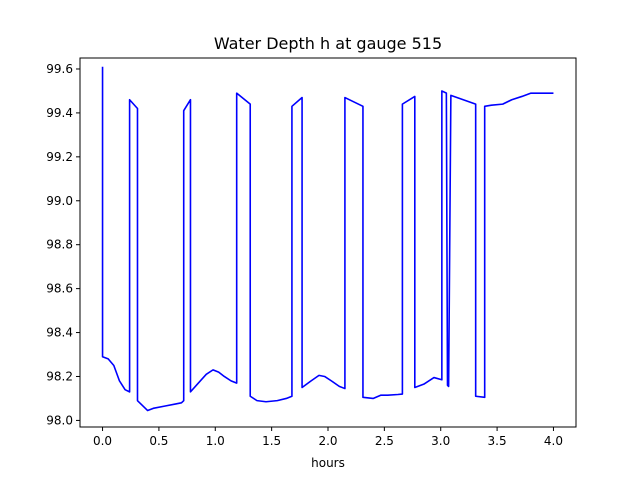 This screenshot has width=640, height=480. I want to click on y-tick-label: 98.0, so click(59, 420).